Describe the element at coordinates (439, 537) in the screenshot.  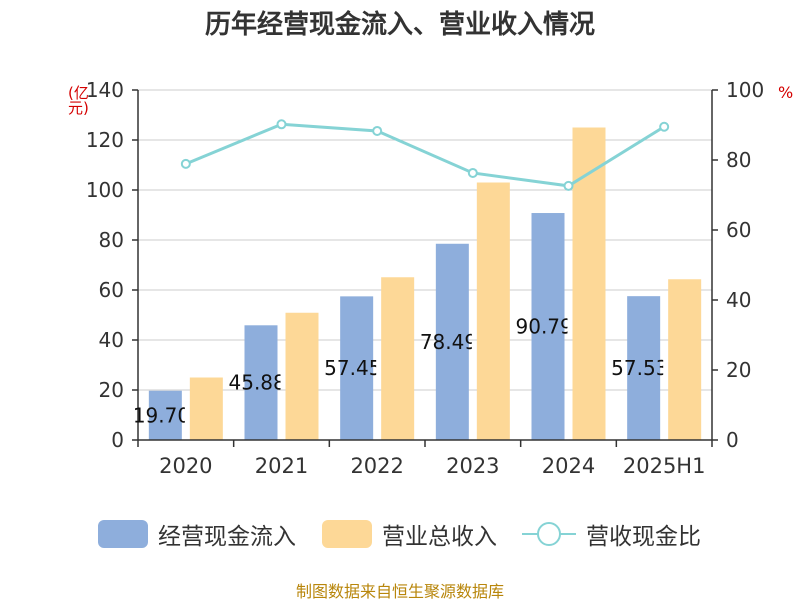
I see `legend-label-revenue: 营业总收入` at that location.